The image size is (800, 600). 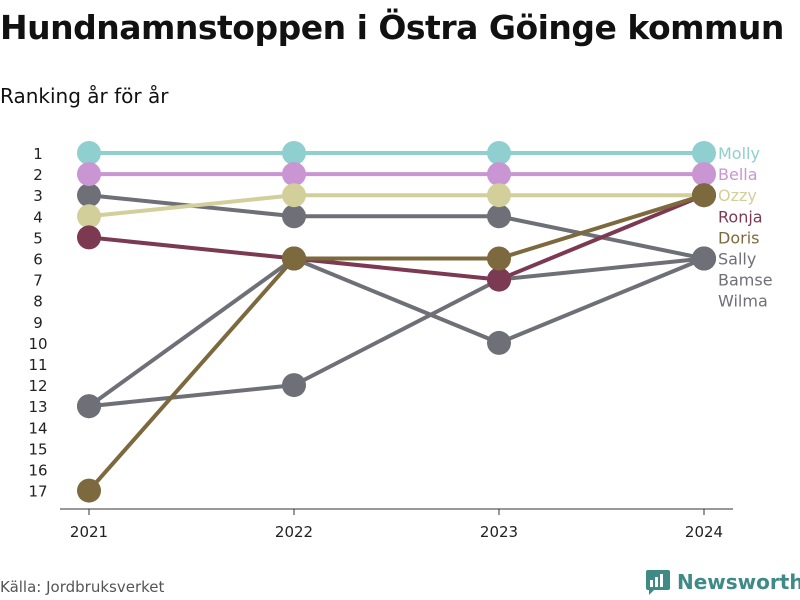 I want to click on series-line-ronja, so click(x=396, y=237).